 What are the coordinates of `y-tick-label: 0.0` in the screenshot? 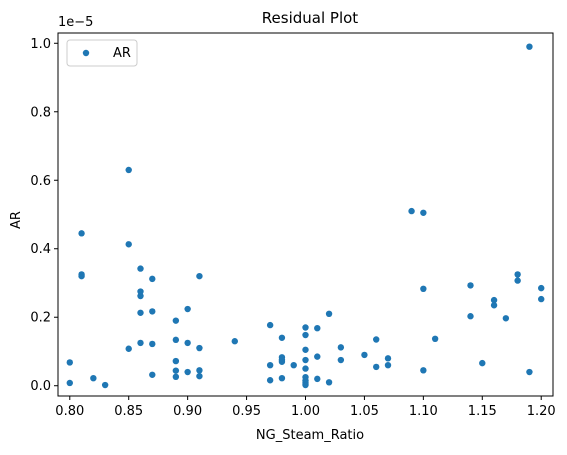 It's located at (40, 386).